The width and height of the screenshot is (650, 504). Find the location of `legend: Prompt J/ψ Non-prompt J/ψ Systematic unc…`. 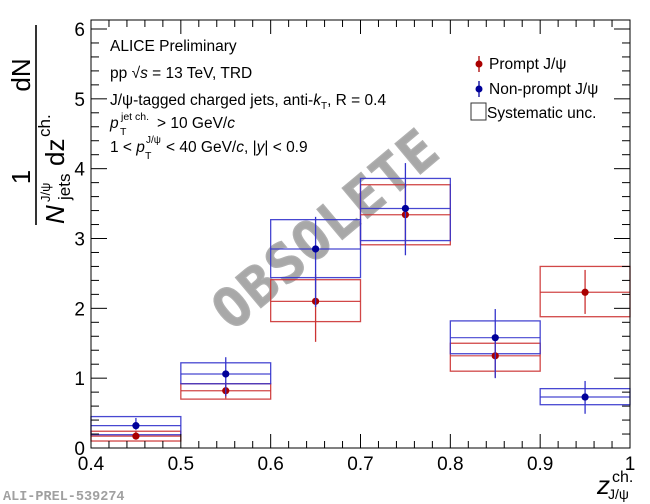

legend: Prompt J/ψ Non-prompt J/ψ Systematic unc… is located at coordinates (534, 89).